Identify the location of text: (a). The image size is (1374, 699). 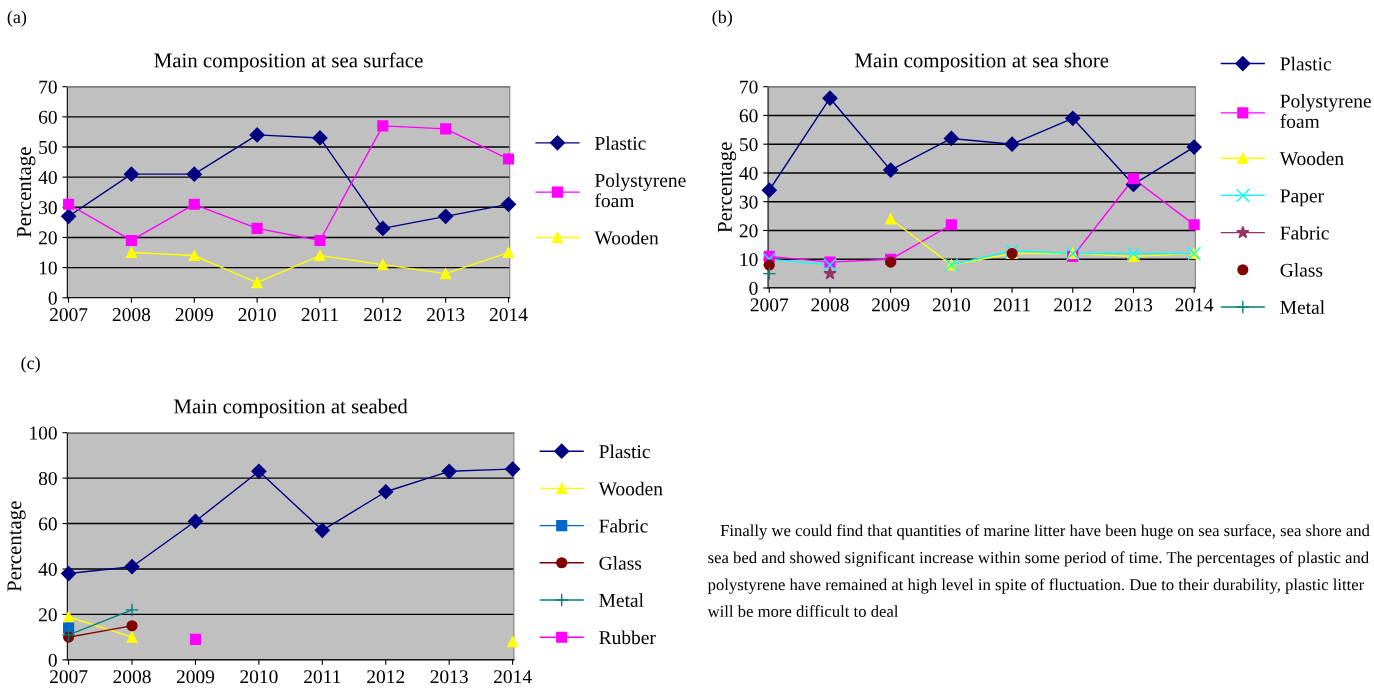
(17, 18).